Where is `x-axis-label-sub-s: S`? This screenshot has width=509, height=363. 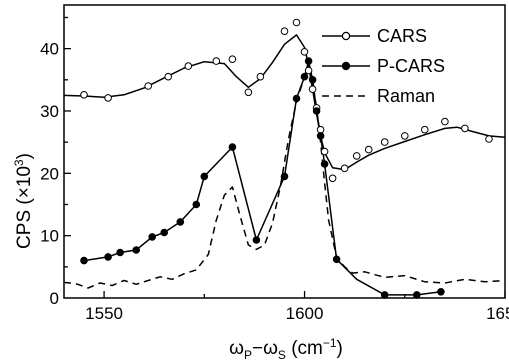
x-axis-label-sub-s: S is located at coordinates (282, 355).